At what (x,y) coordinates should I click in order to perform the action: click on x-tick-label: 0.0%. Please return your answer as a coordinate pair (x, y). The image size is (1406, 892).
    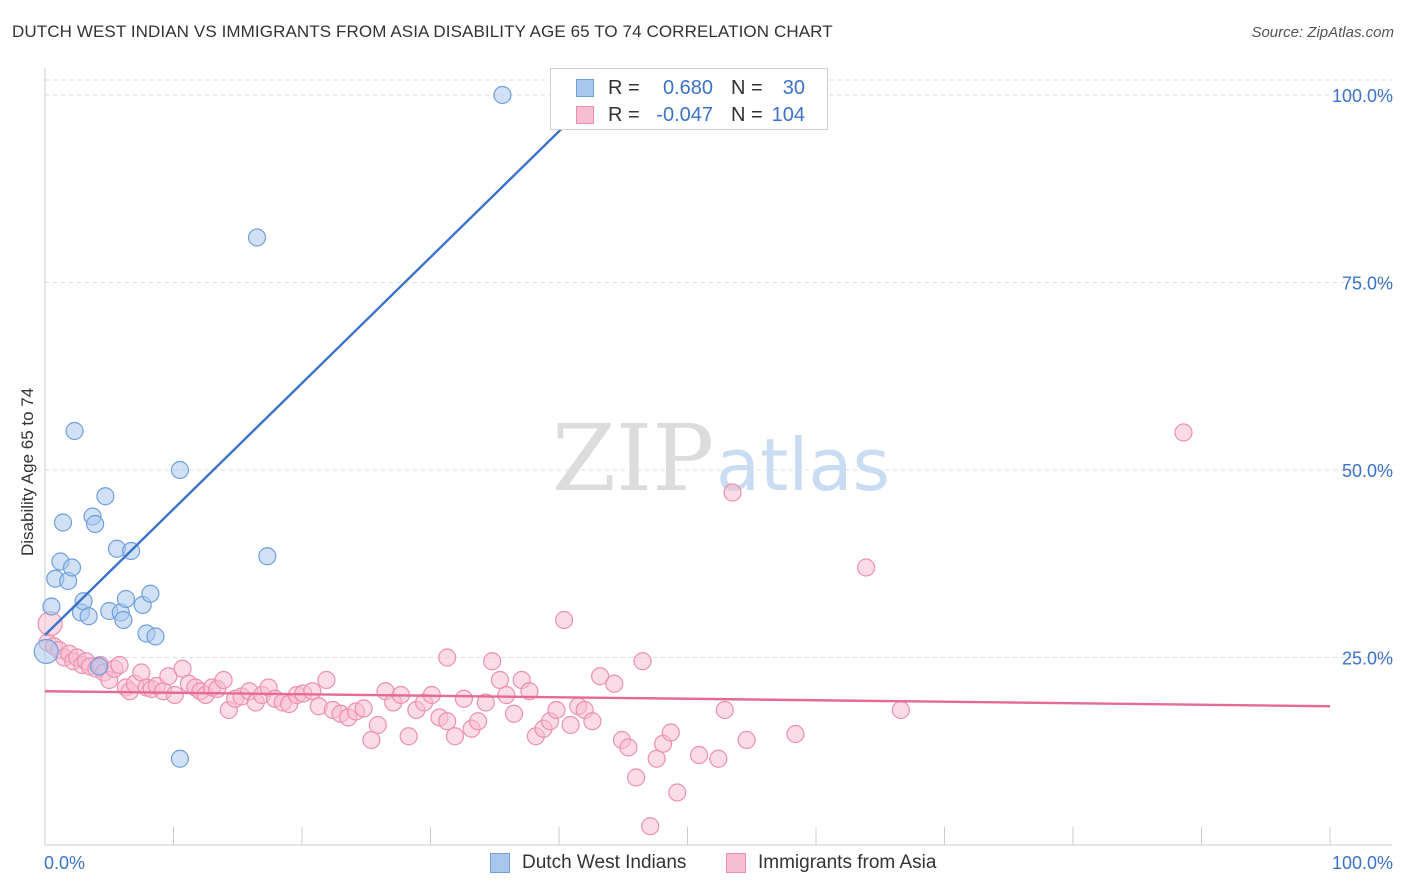
    Looking at the image, I should click on (64, 863).